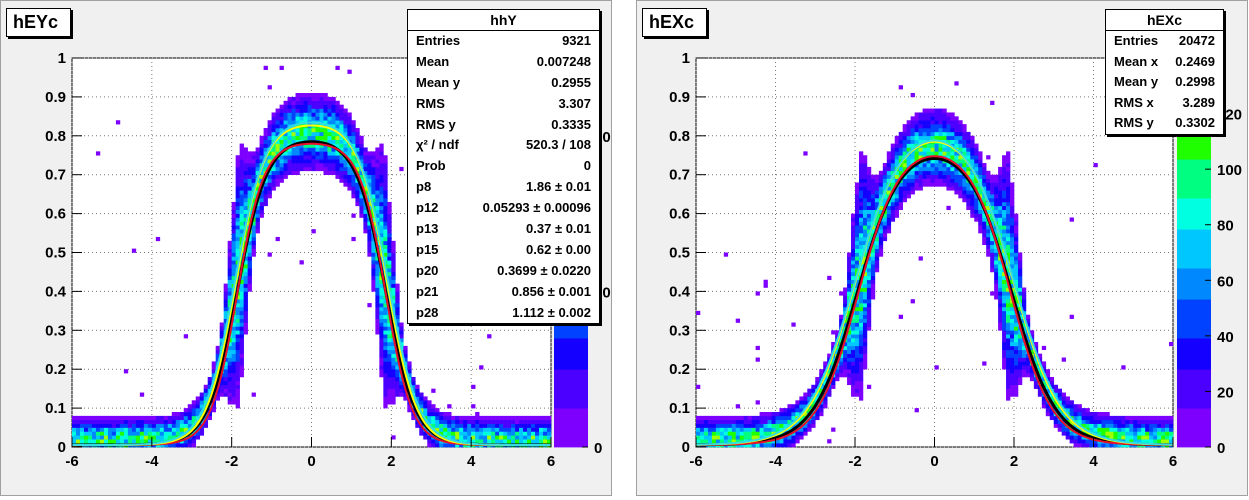 This screenshot has height=500, width=1249. What do you see at coordinates (427, 270) in the screenshot?
I see `stats-label: p20` at bounding box center [427, 270].